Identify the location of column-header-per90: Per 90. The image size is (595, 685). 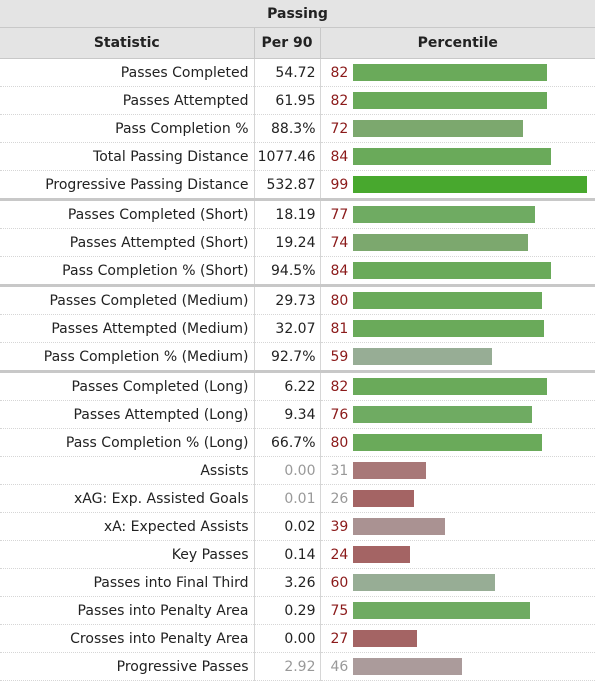
(287, 43).